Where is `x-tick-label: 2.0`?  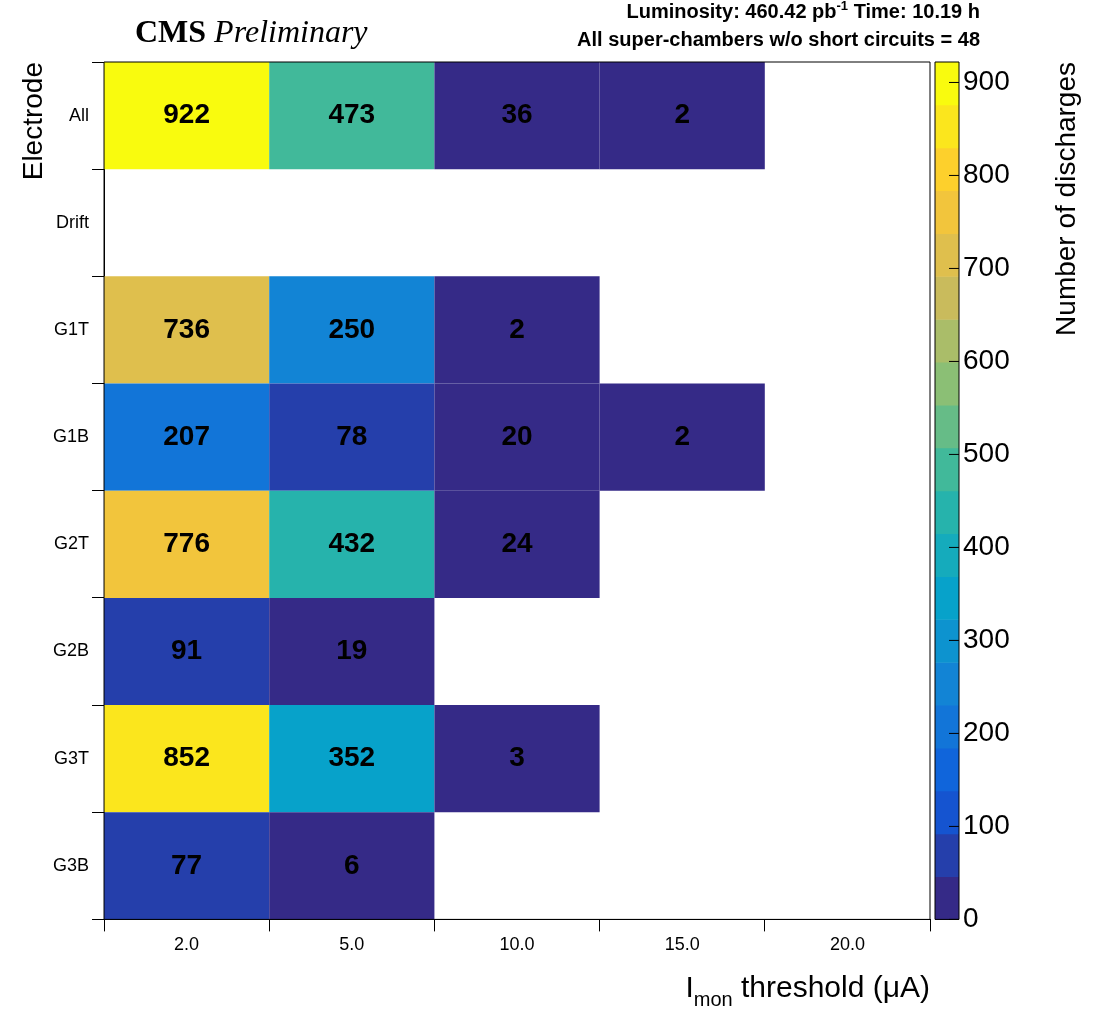
x-tick-label: 2.0 is located at coordinates (187, 944).